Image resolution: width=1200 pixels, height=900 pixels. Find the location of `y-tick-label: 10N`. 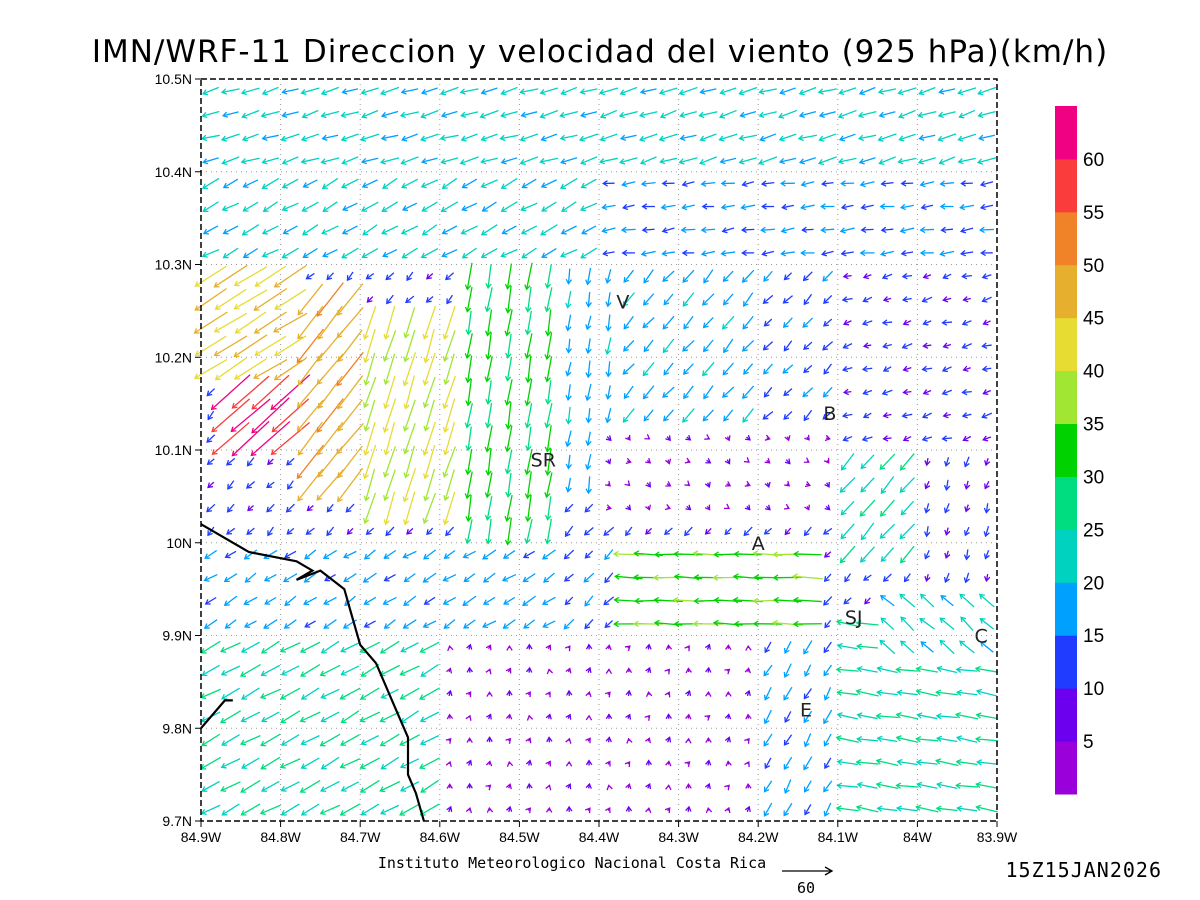

y-tick-label: 10N is located at coordinates (179, 543).